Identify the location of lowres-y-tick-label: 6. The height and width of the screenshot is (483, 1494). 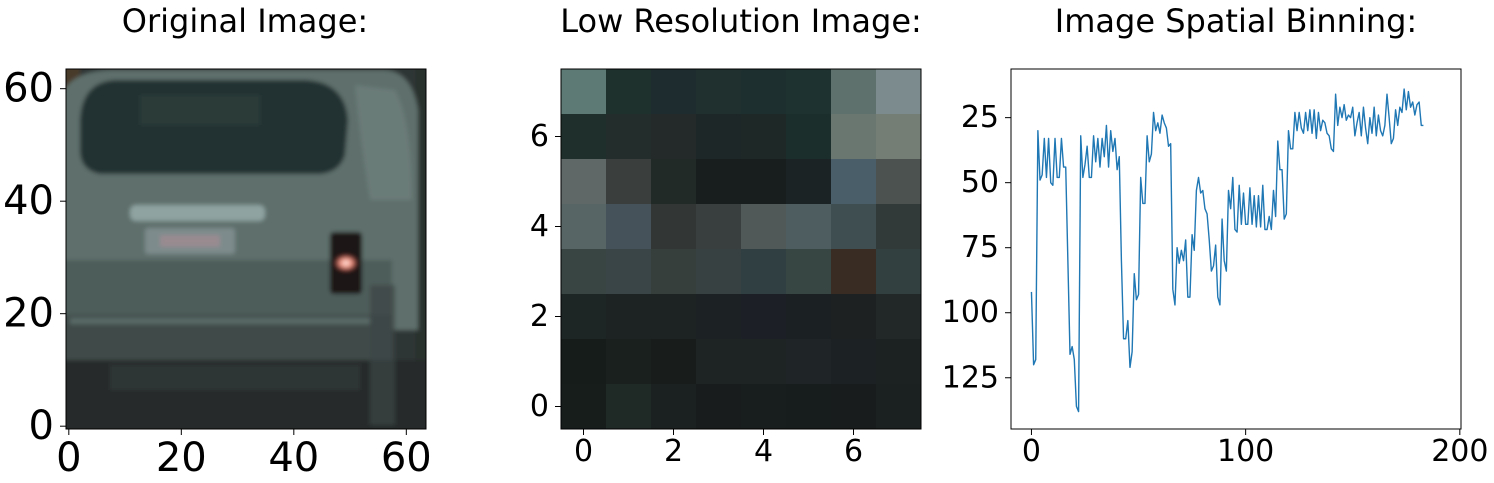
(539, 136).